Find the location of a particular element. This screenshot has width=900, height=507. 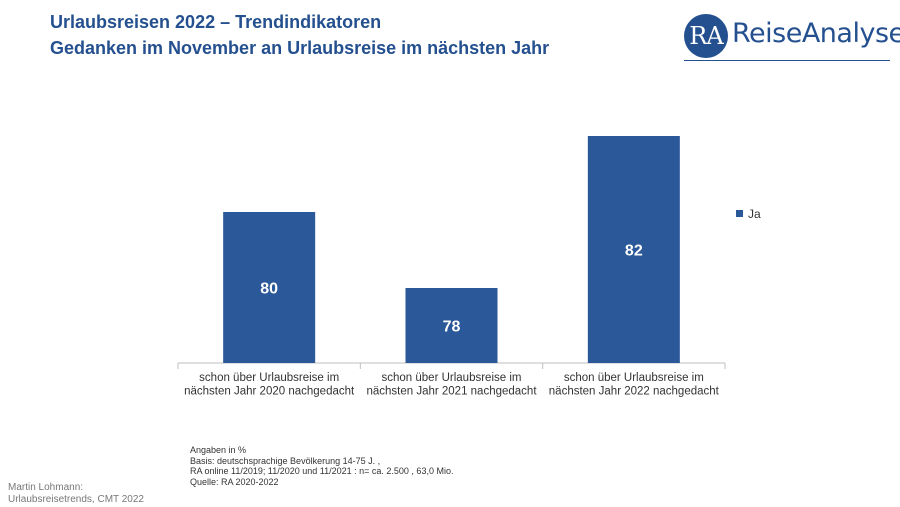

logo-mark: RA is located at coordinates (706, 36).